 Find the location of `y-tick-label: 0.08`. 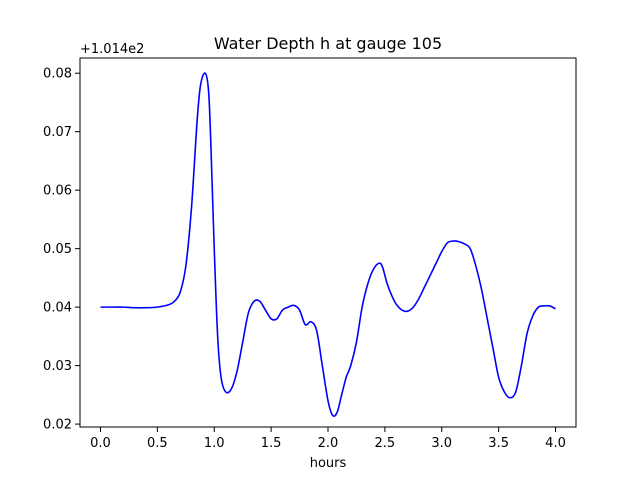

y-tick-label: 0.08 is located at coordinates (57, 74).